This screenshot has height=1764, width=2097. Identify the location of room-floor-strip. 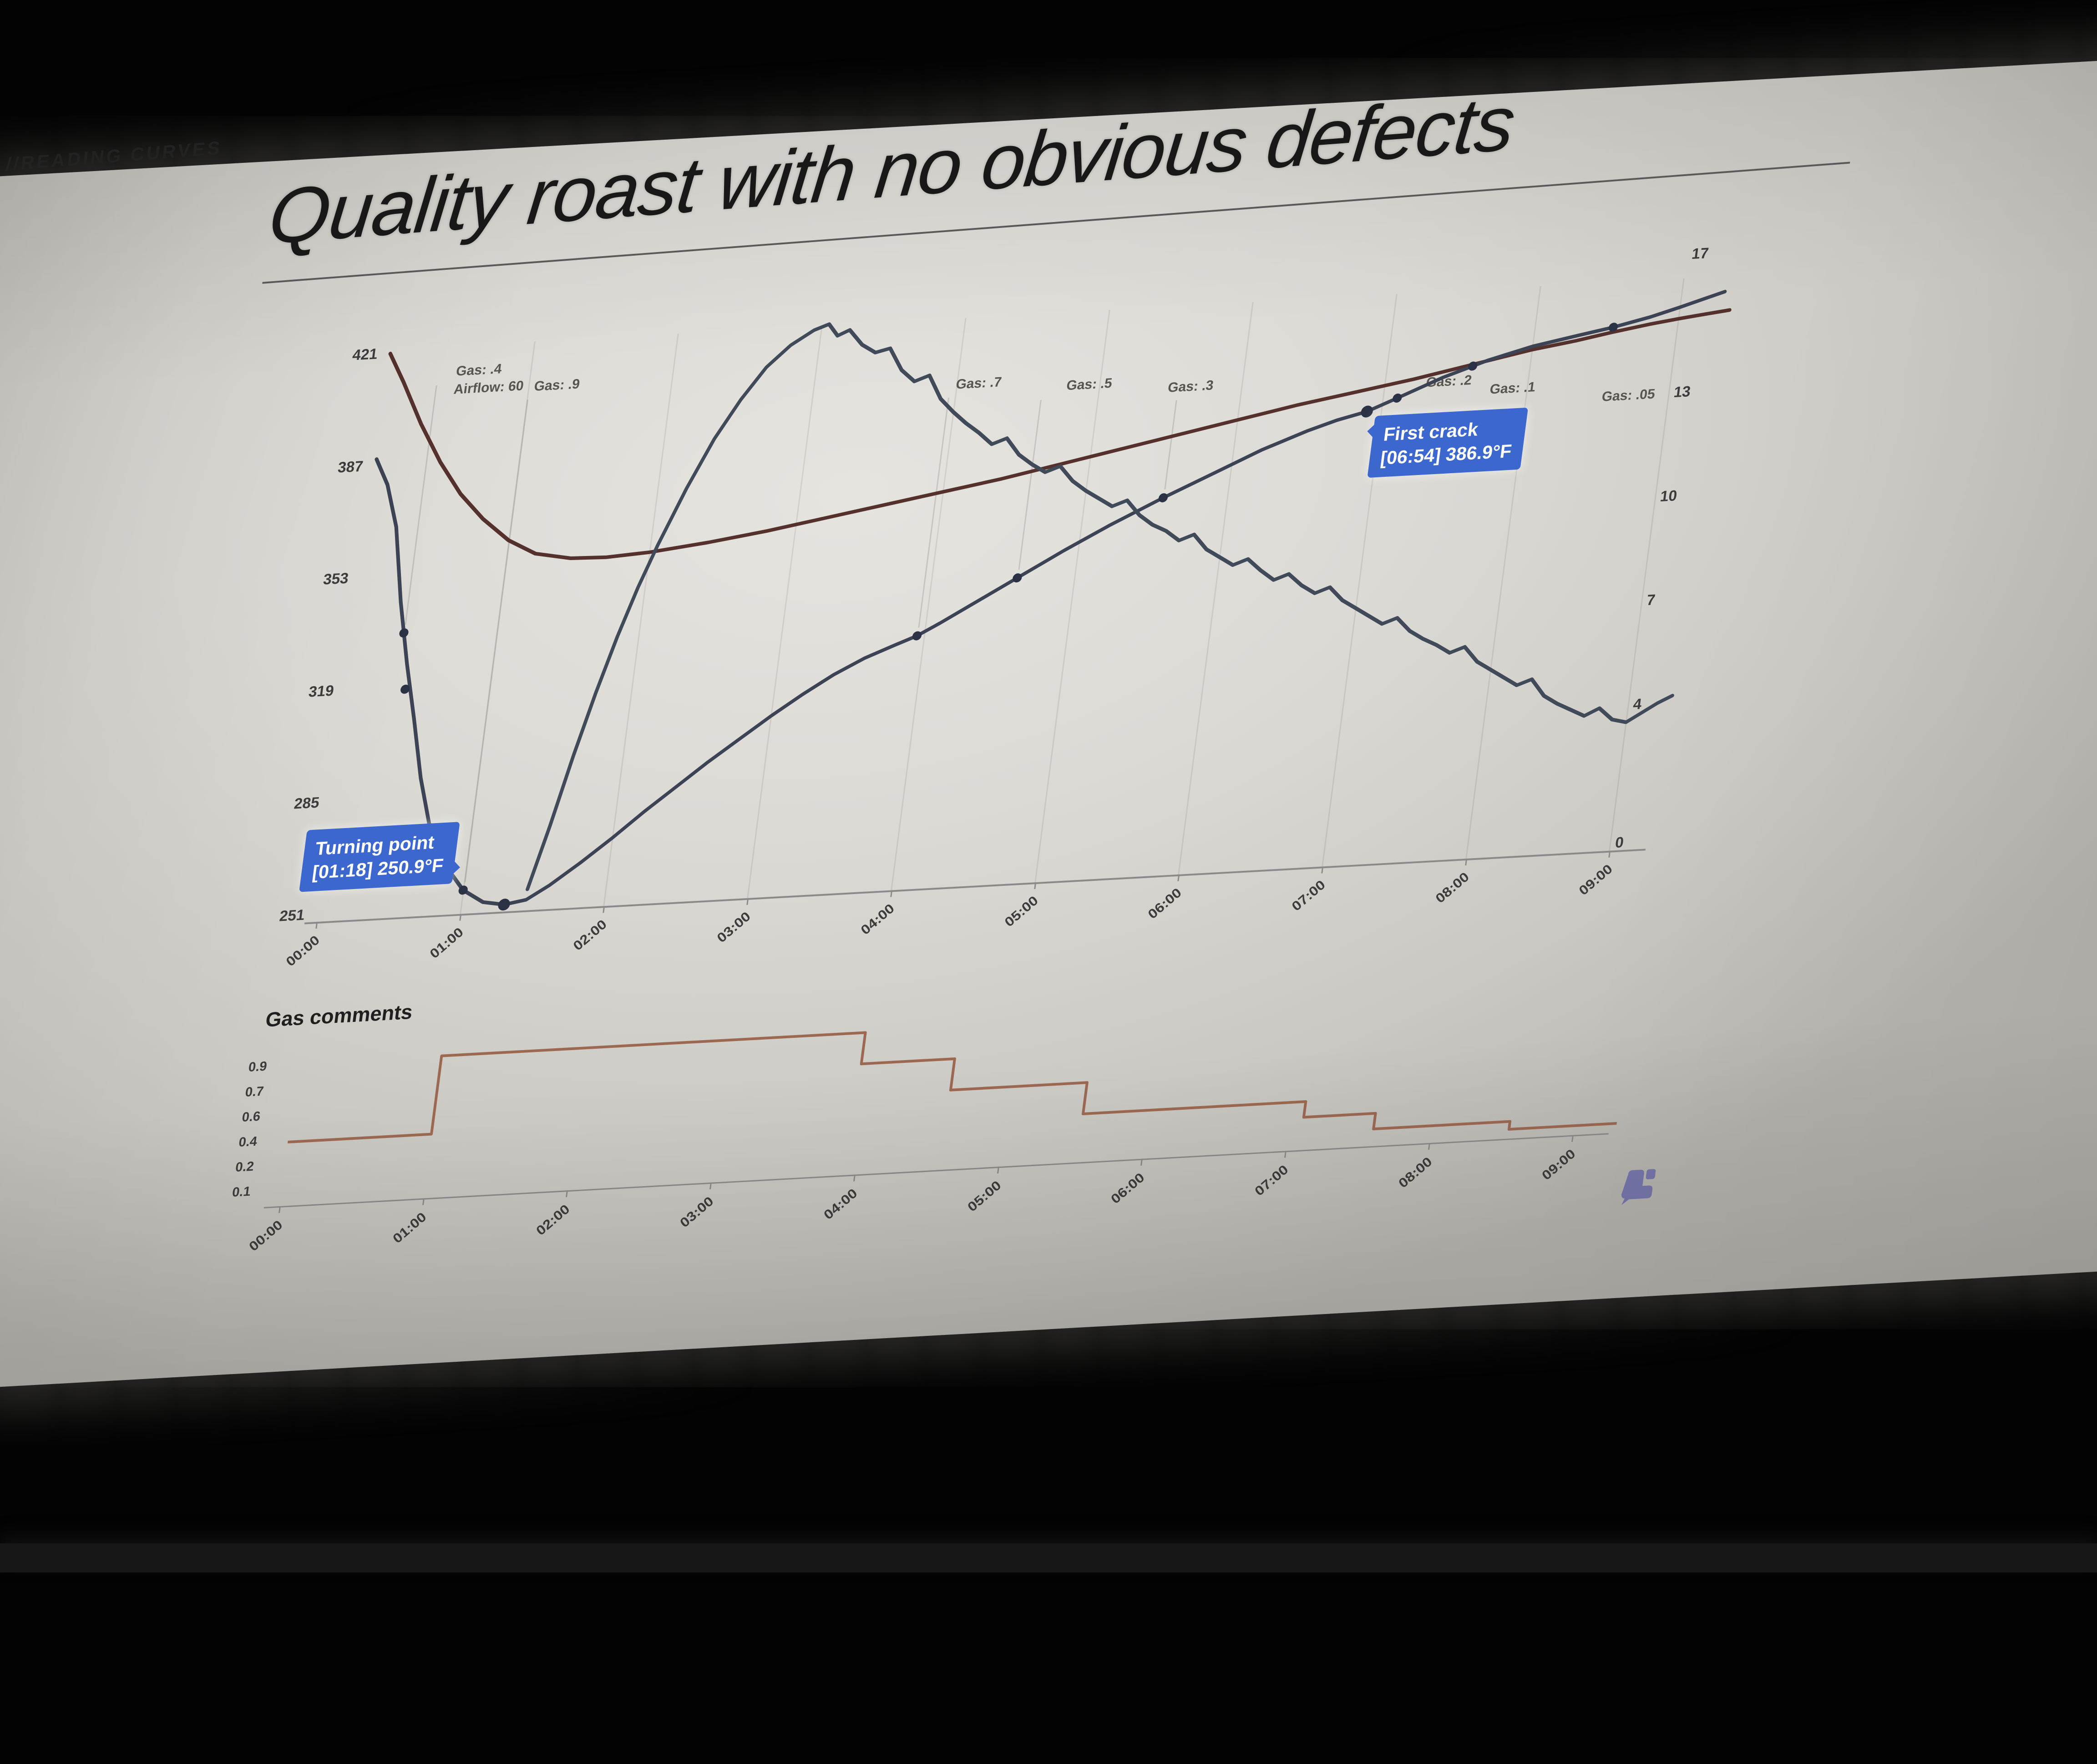
(1048, 1557).